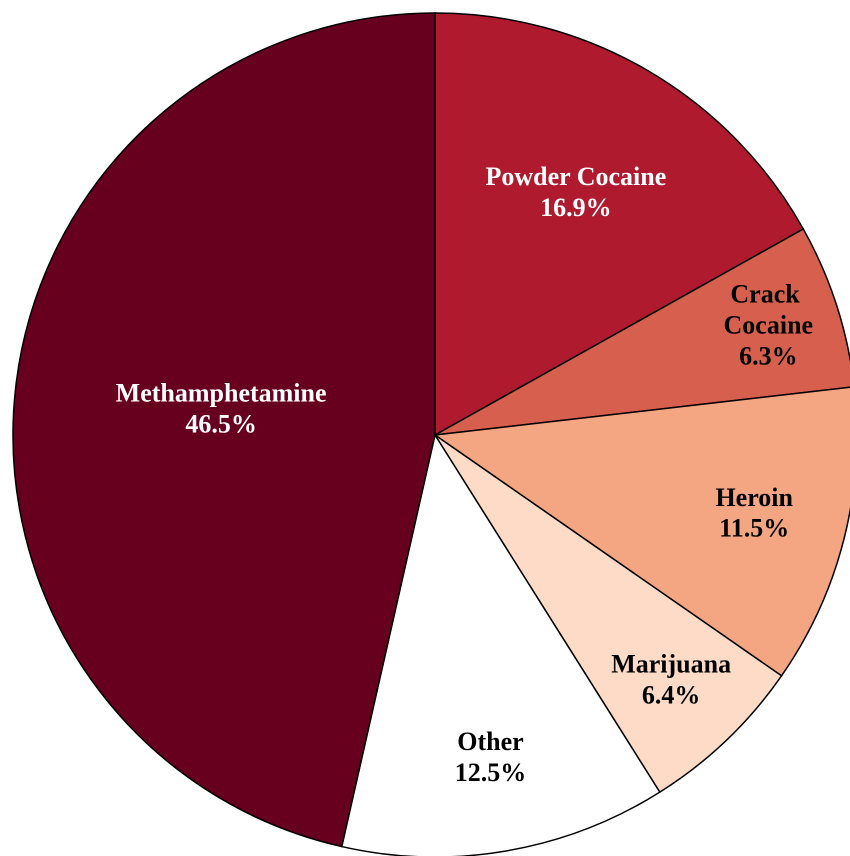 This screenshot has width=850, height=856. I want to click on slice-value-label: 11.5%, so click(754, 528).